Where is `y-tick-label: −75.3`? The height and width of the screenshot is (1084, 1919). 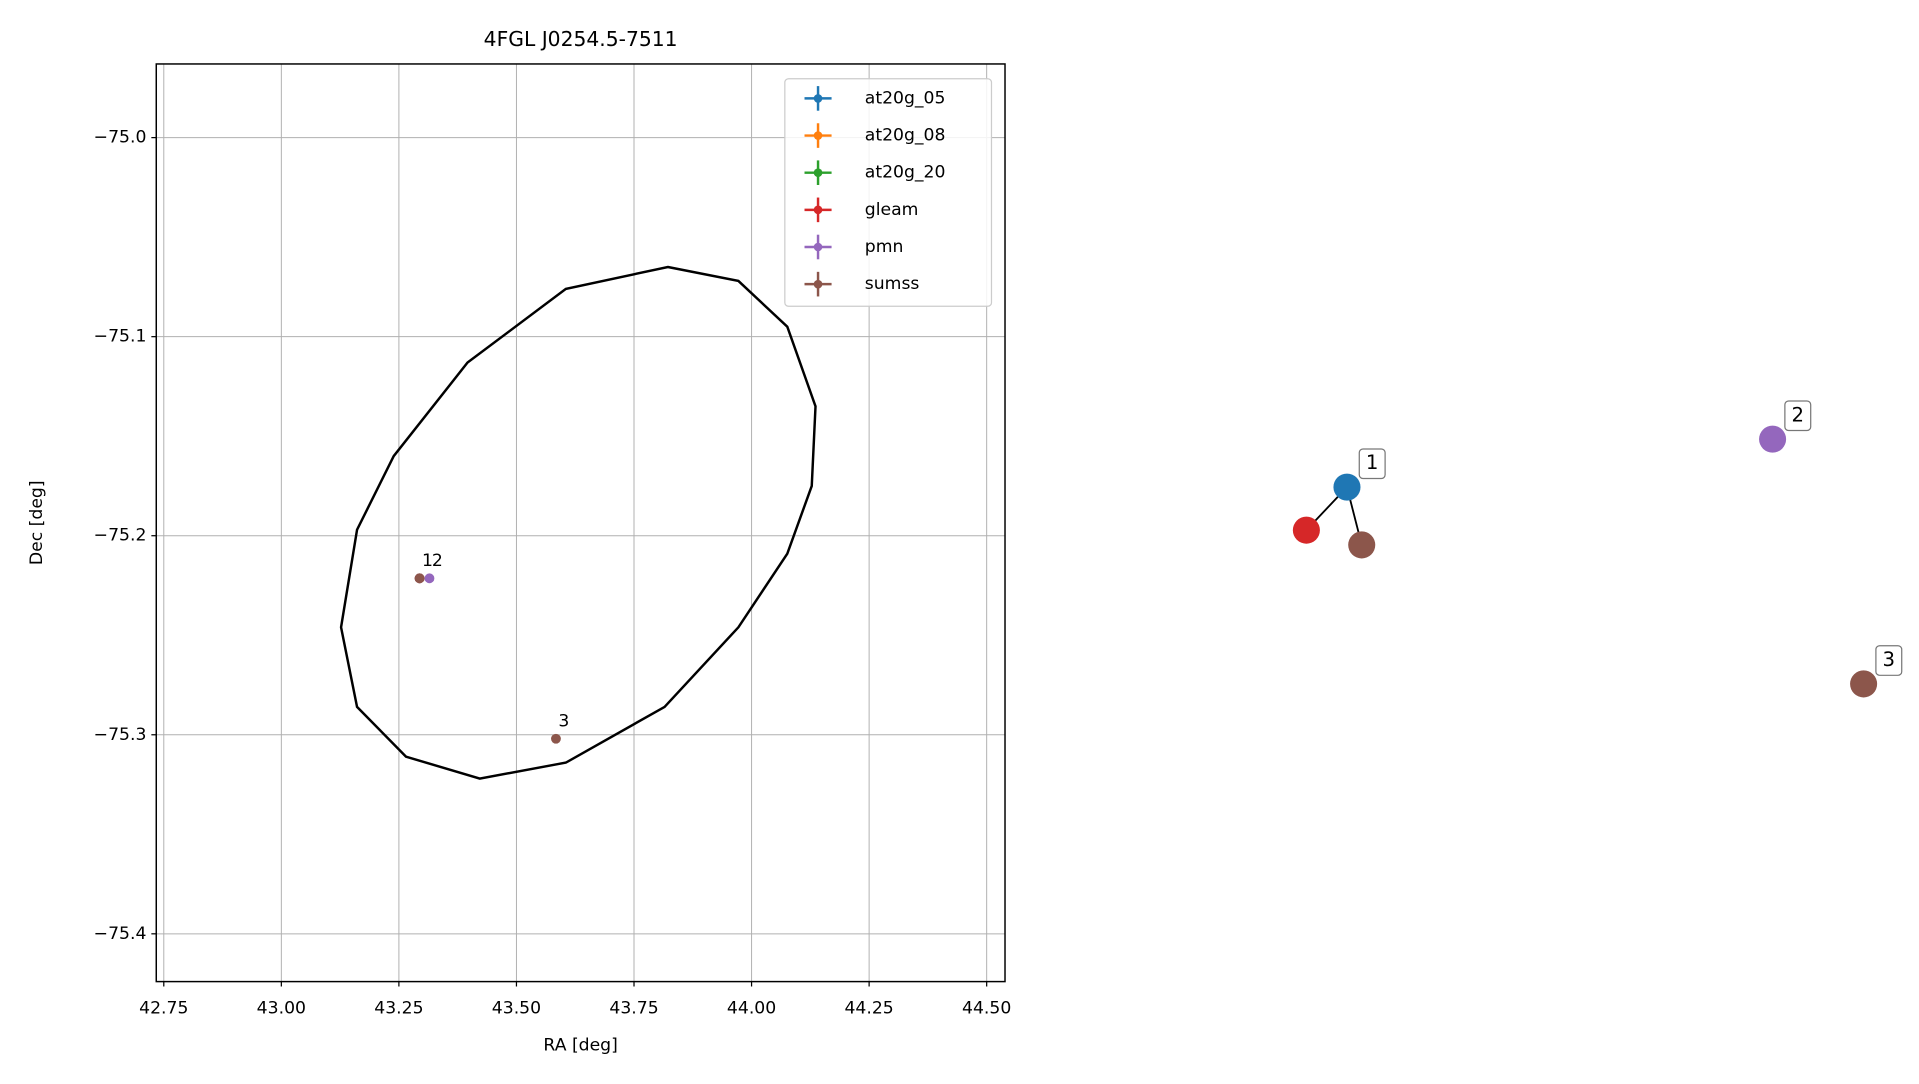 y-tick-label: −75.3 is located at coordinates (120, 735).